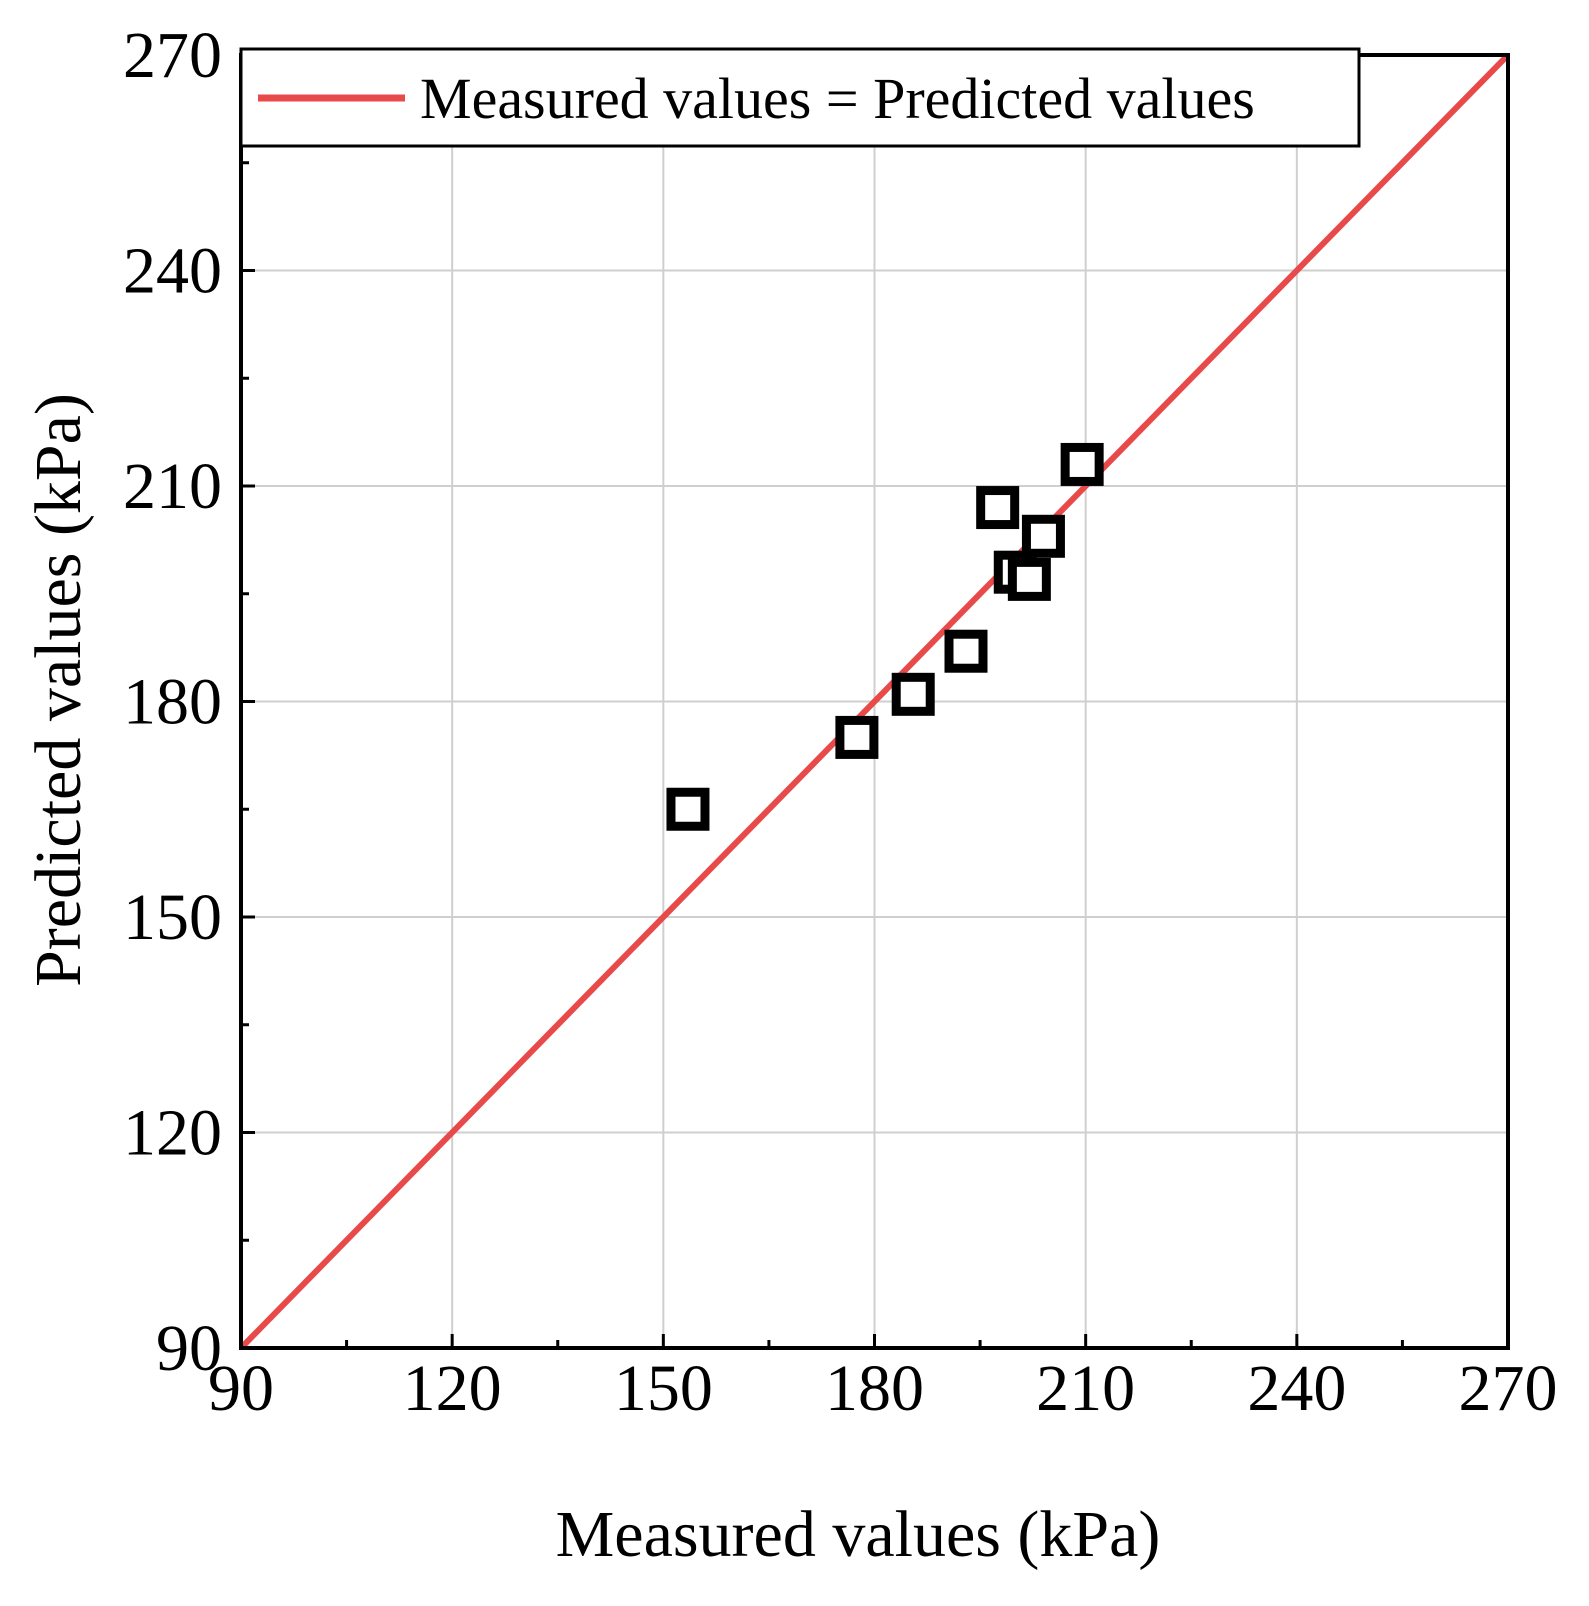 This screenshot has width=1589, height=1606. I want to click on legend: Measured values = Predicted values, so click(800, 97).